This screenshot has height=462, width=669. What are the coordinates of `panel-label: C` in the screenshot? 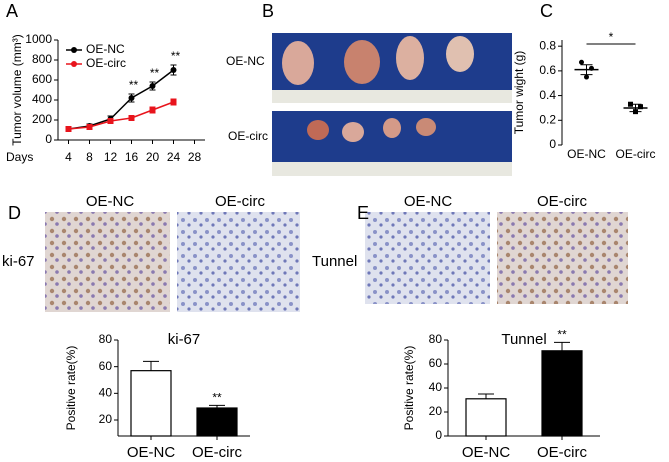 It's located at (546, 11).